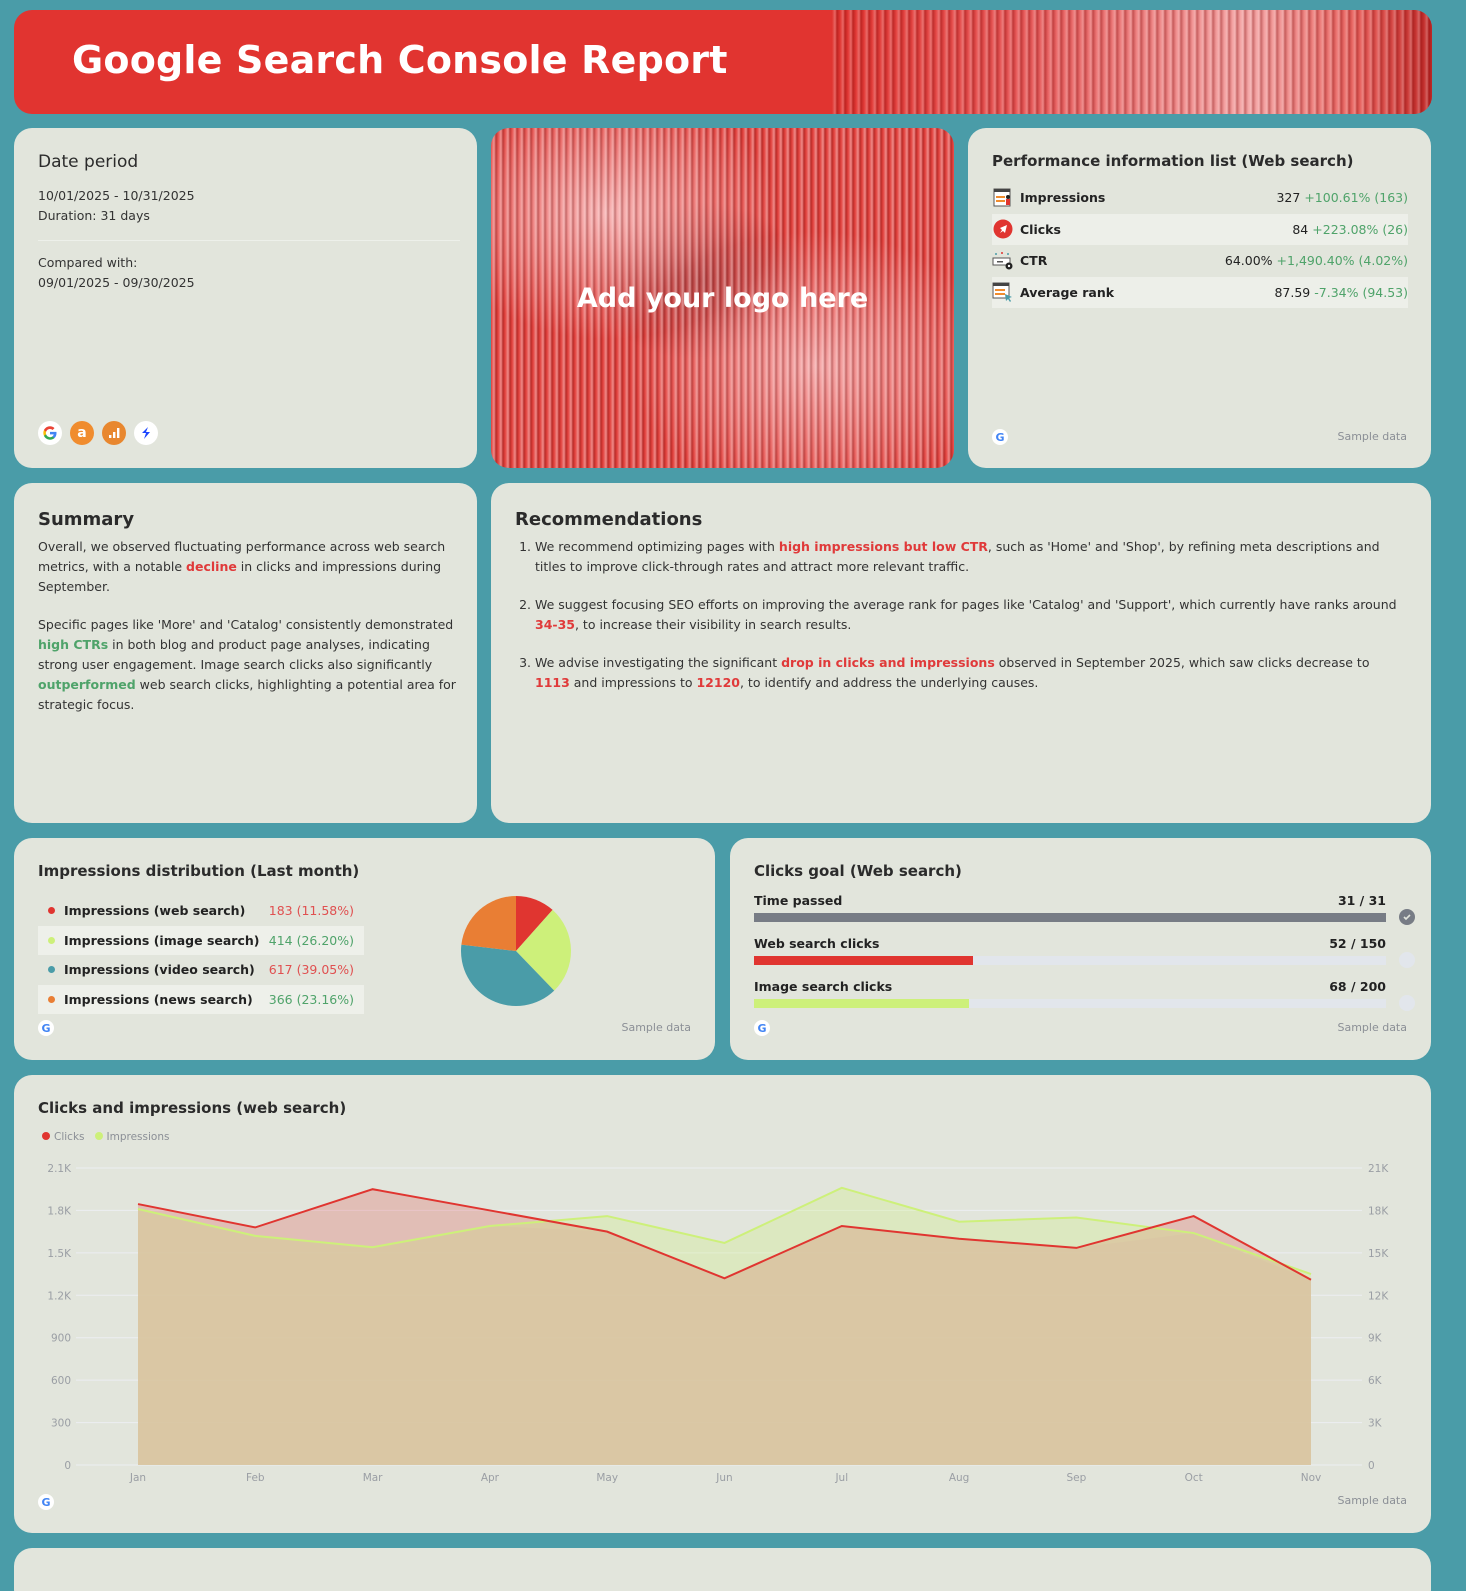 This screenshot has width=1466, height=1591. I want to click on metric-value: 87.59, so click(1292, 292).